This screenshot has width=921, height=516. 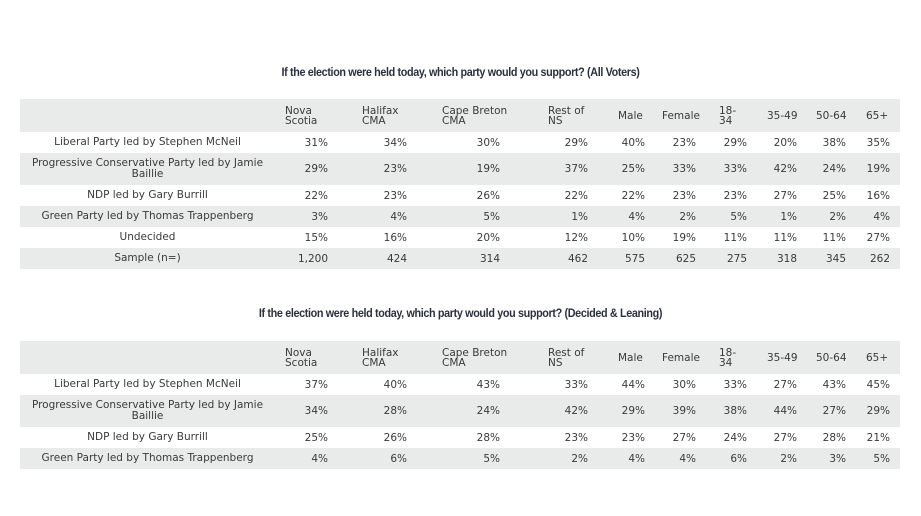 I want to click on cell-value: 11%, so click(x=785, y=237).